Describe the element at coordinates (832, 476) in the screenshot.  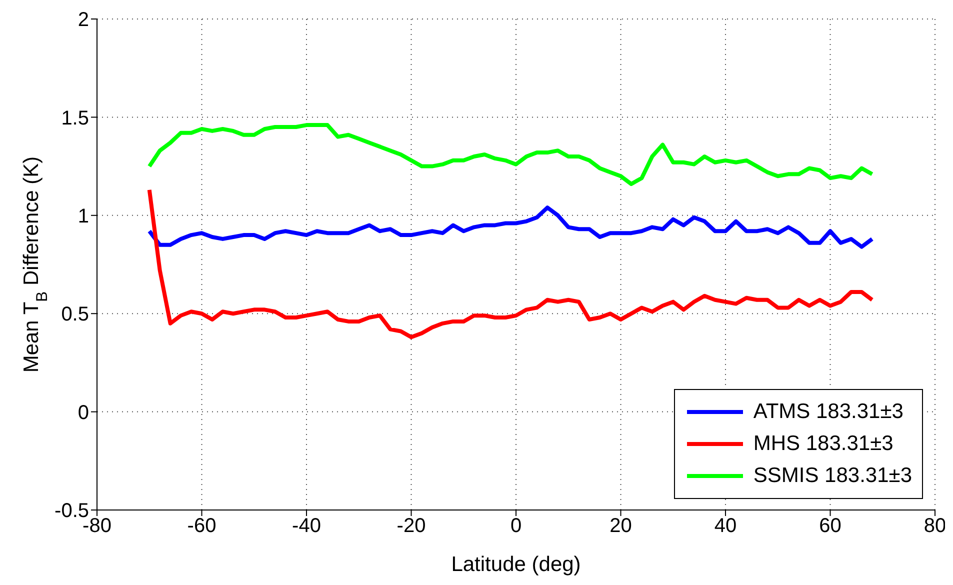
I see `legend-label: SSMIS 183.31±3` at that location.